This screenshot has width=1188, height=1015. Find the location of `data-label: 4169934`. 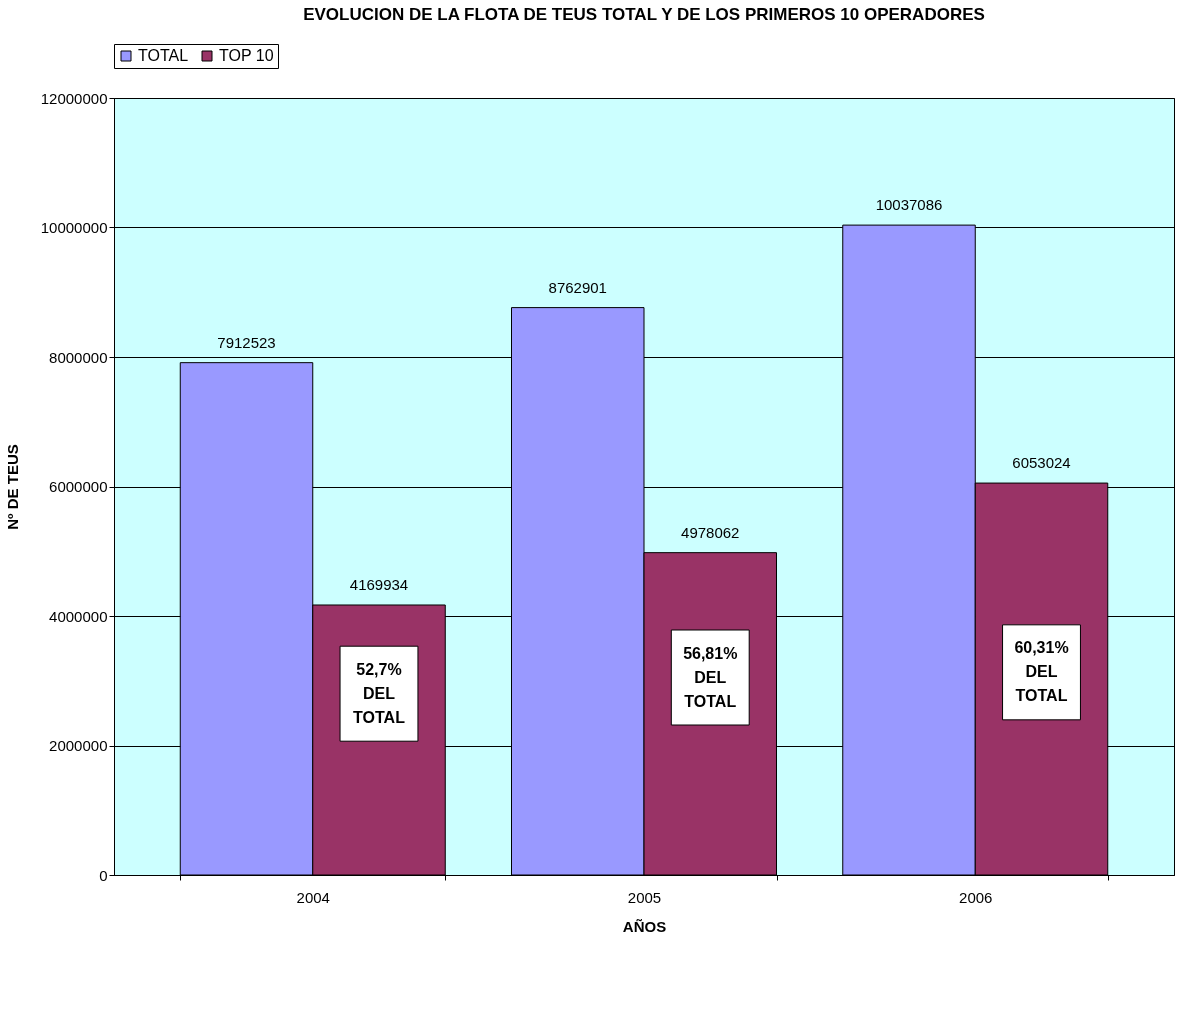

data-label: 4169934 is located at coordinates (379, 584).